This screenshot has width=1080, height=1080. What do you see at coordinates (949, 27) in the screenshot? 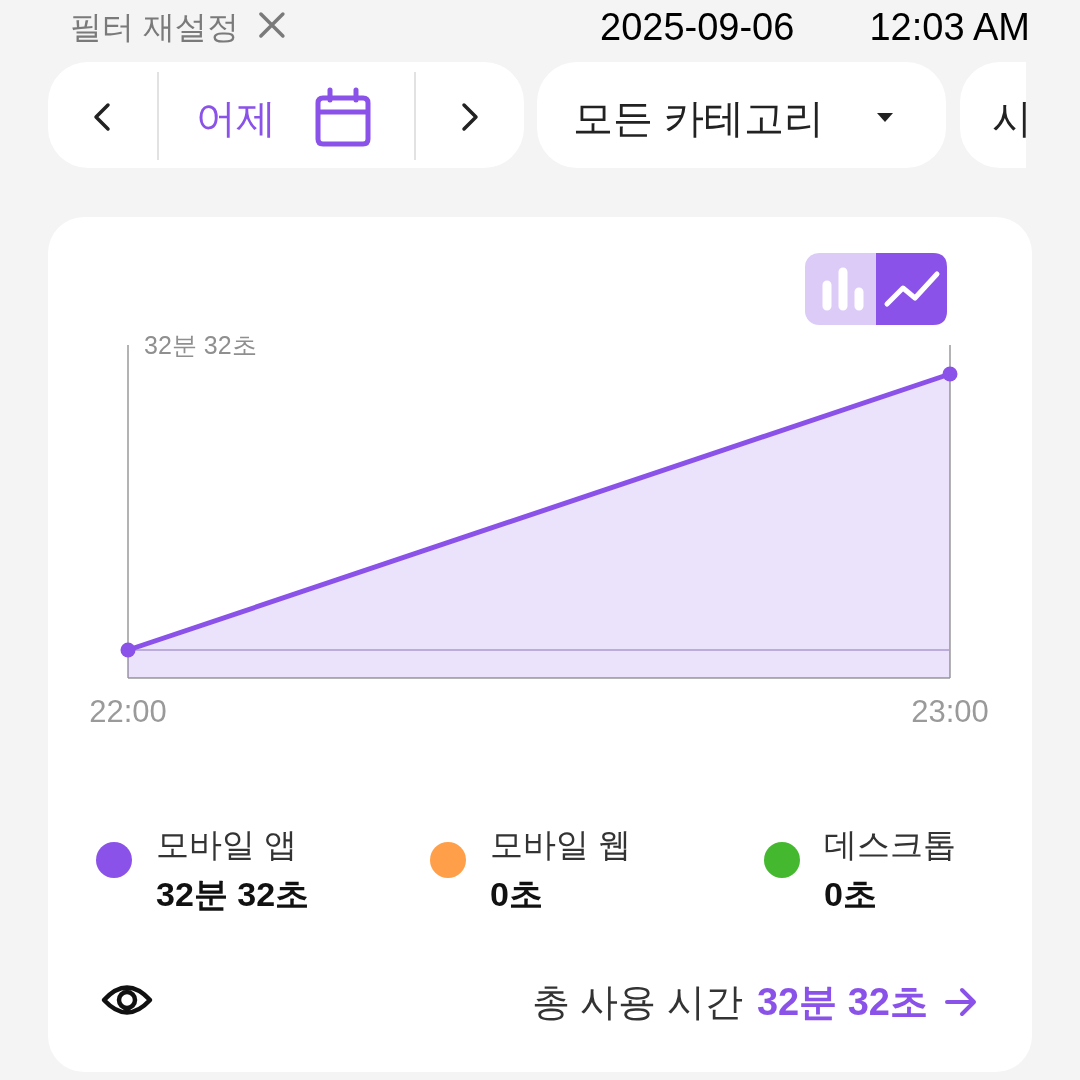
I see `text: 12:03 AM` at bounding box center [949, 27].